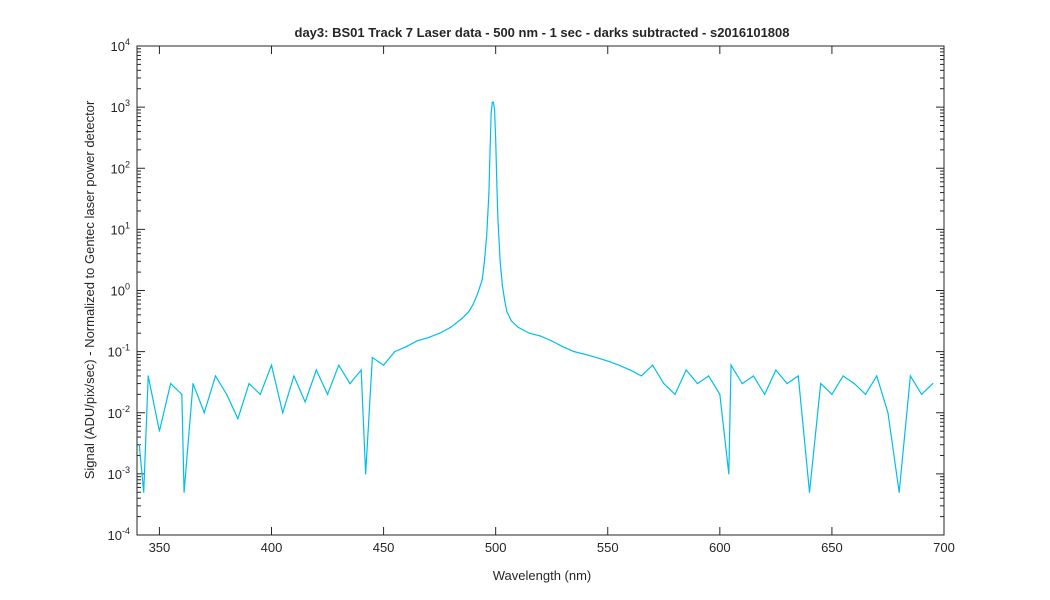  Describe the element at coordinates (127, 164) in the screenshot. I see `y-tick-exponent: 2` at that location.